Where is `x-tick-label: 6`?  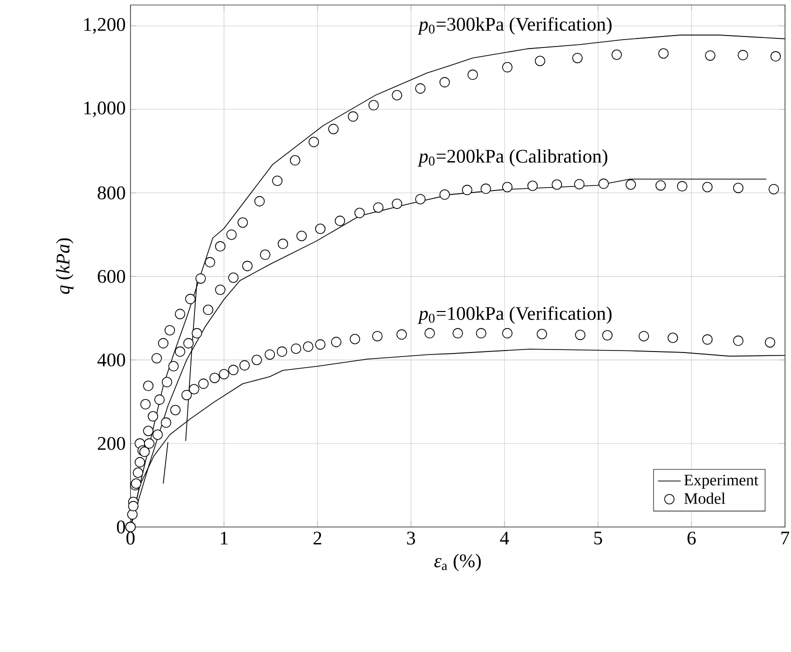
x-tick-label: 6 is located at coordinates (692, 538).